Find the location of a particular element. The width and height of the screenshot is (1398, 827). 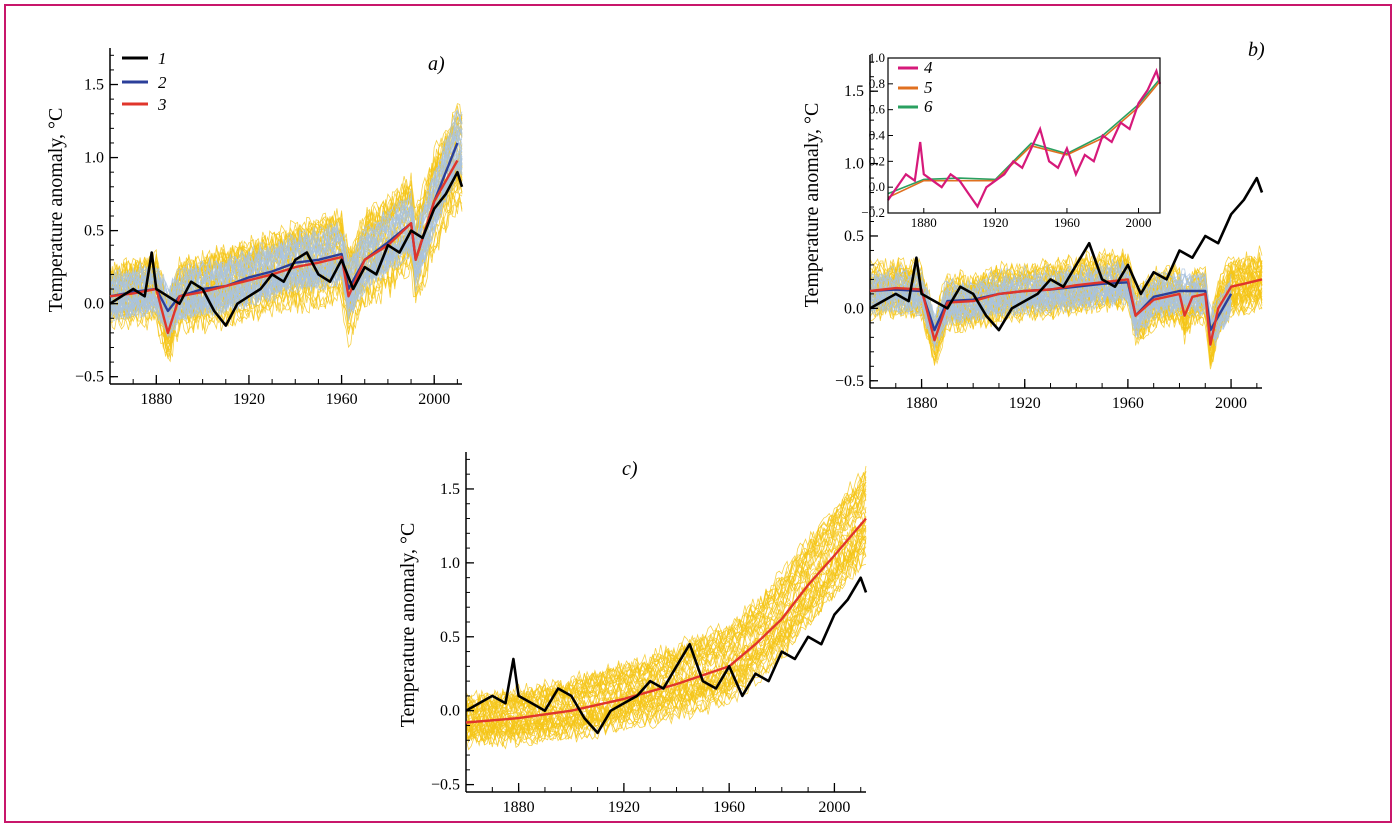

panel-c-ylabel: Temperature anomaly, °C is located at coordinates (408, 625).